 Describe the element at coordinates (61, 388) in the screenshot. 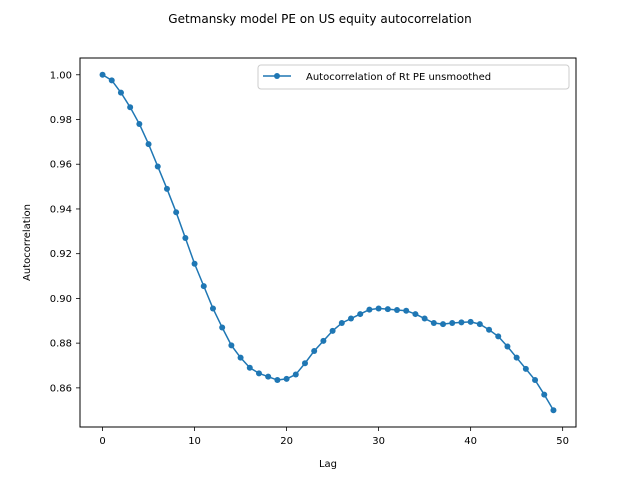

I see `y-tick-label-0.86: 0.86` at that location.